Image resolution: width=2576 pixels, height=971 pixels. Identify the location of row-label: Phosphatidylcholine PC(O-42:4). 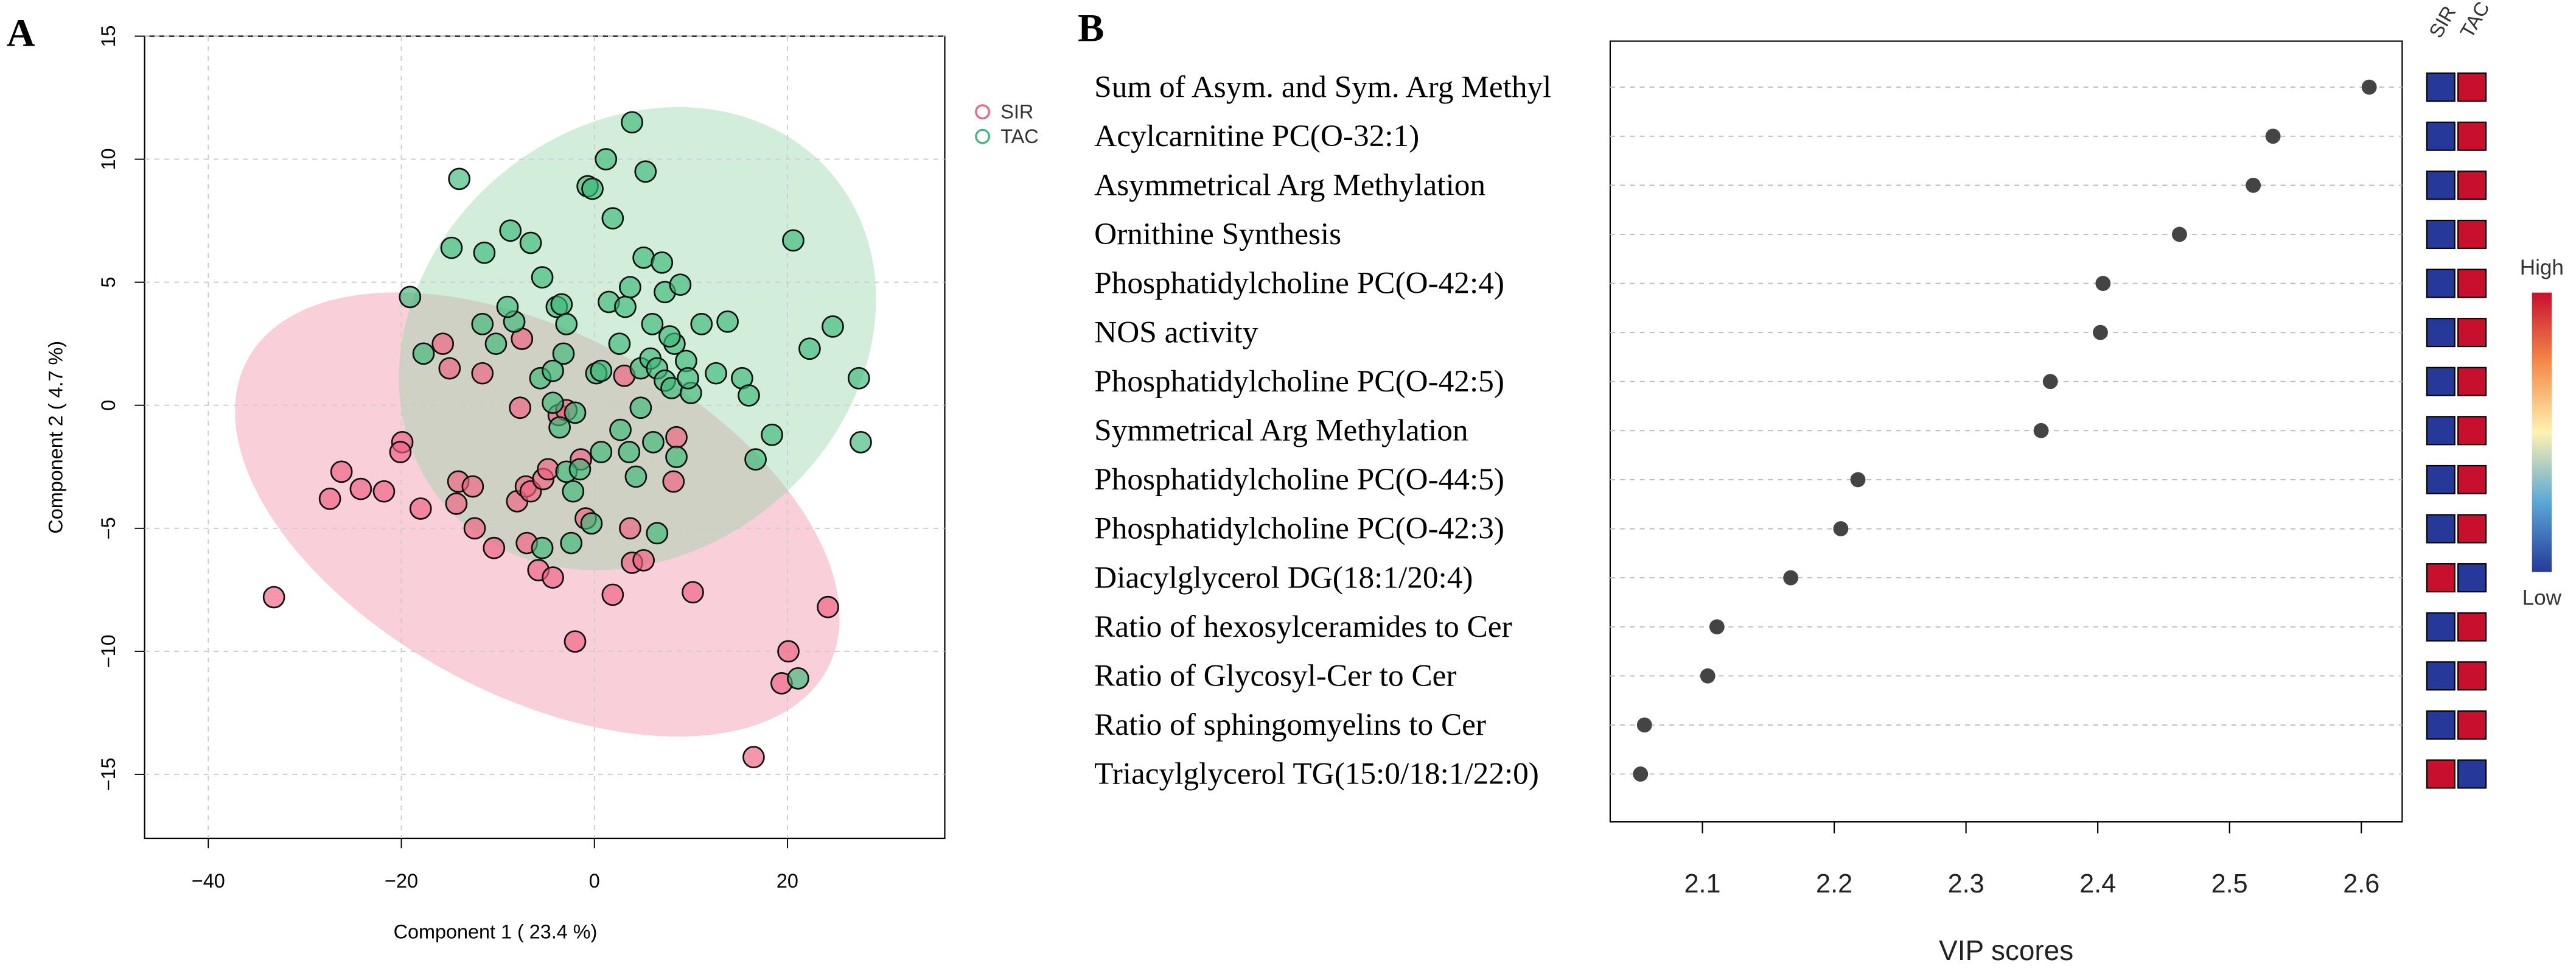
(1299, 283).